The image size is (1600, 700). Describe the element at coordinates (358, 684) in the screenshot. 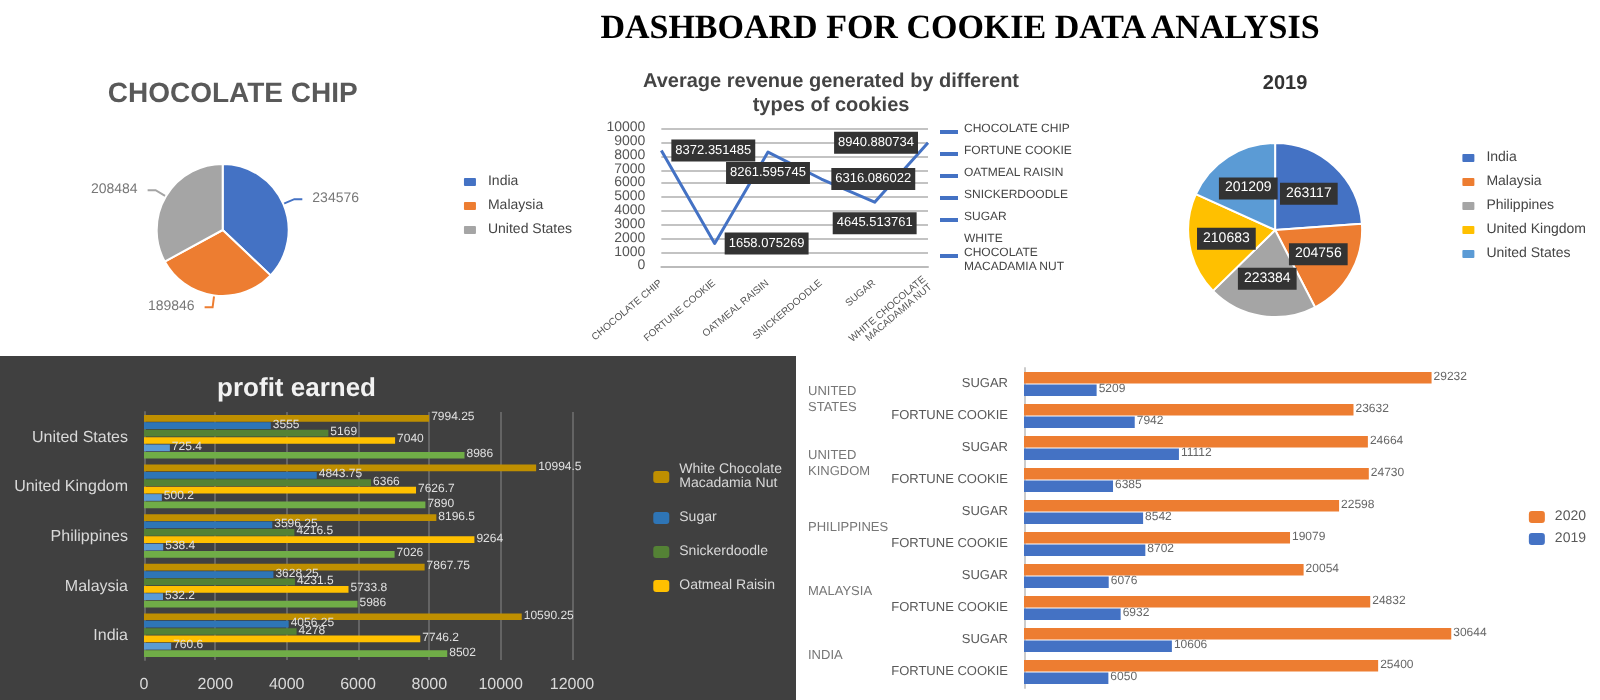

I see `x-tick-label: 6000` at that location.